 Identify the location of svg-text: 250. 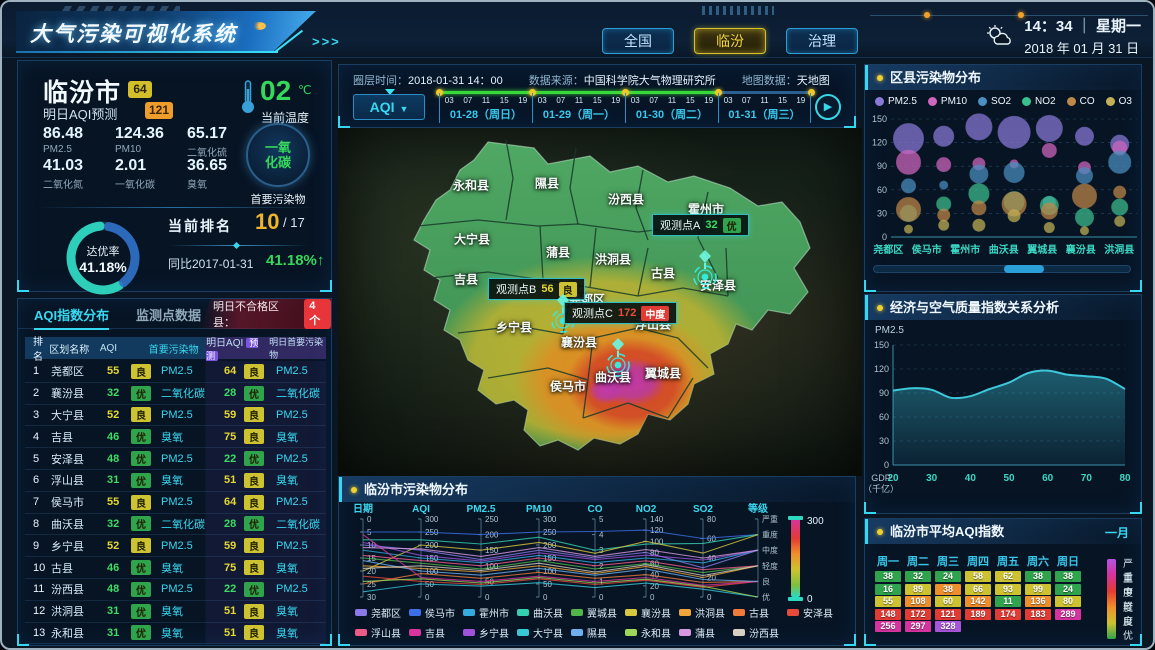
(492, 519).